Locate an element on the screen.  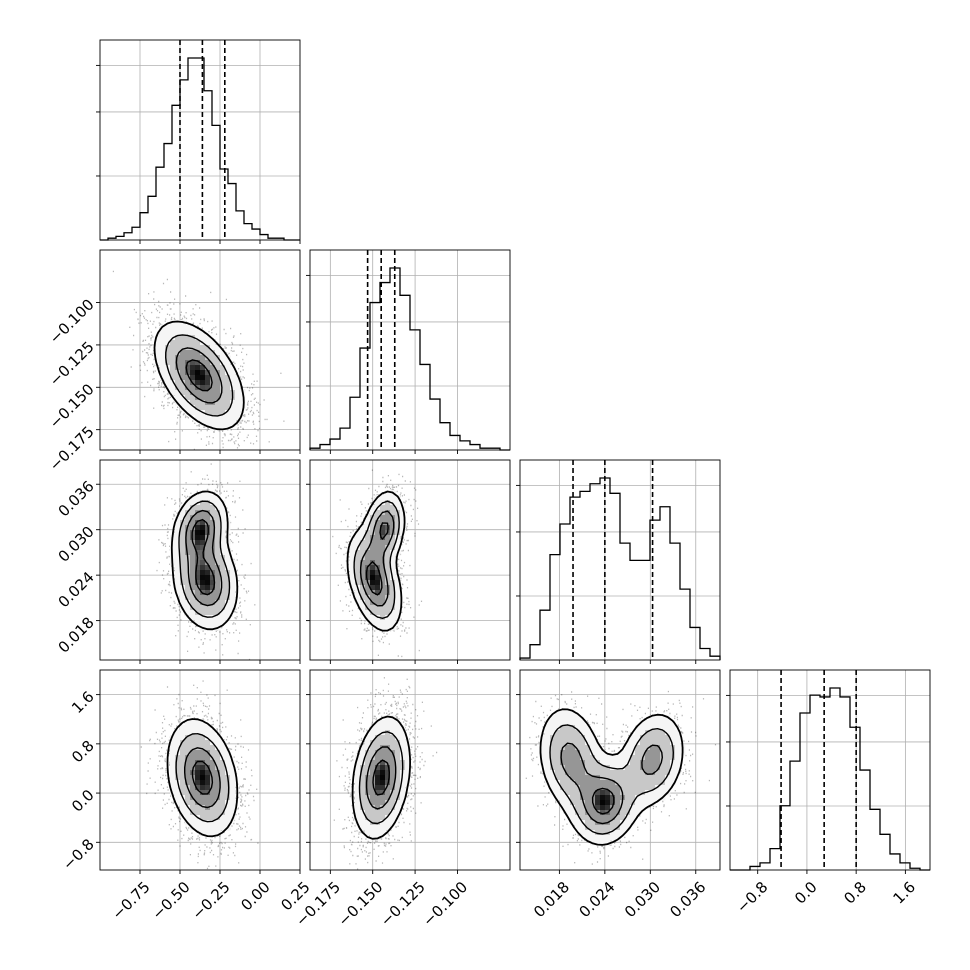
x-tick-label: −0.25 is located at coordinates (211, 900).